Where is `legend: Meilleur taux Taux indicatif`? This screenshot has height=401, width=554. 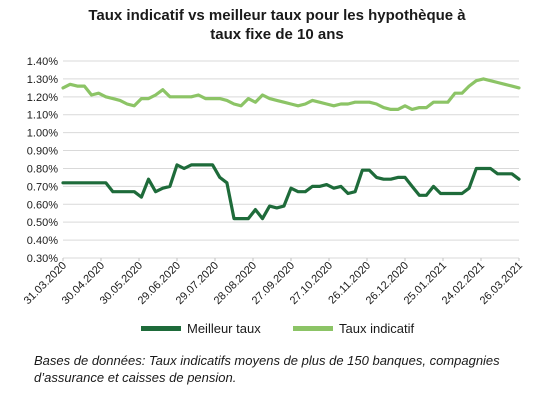
legend: Meilleur taux Taux indicatif is located at coordinates (277, 332).